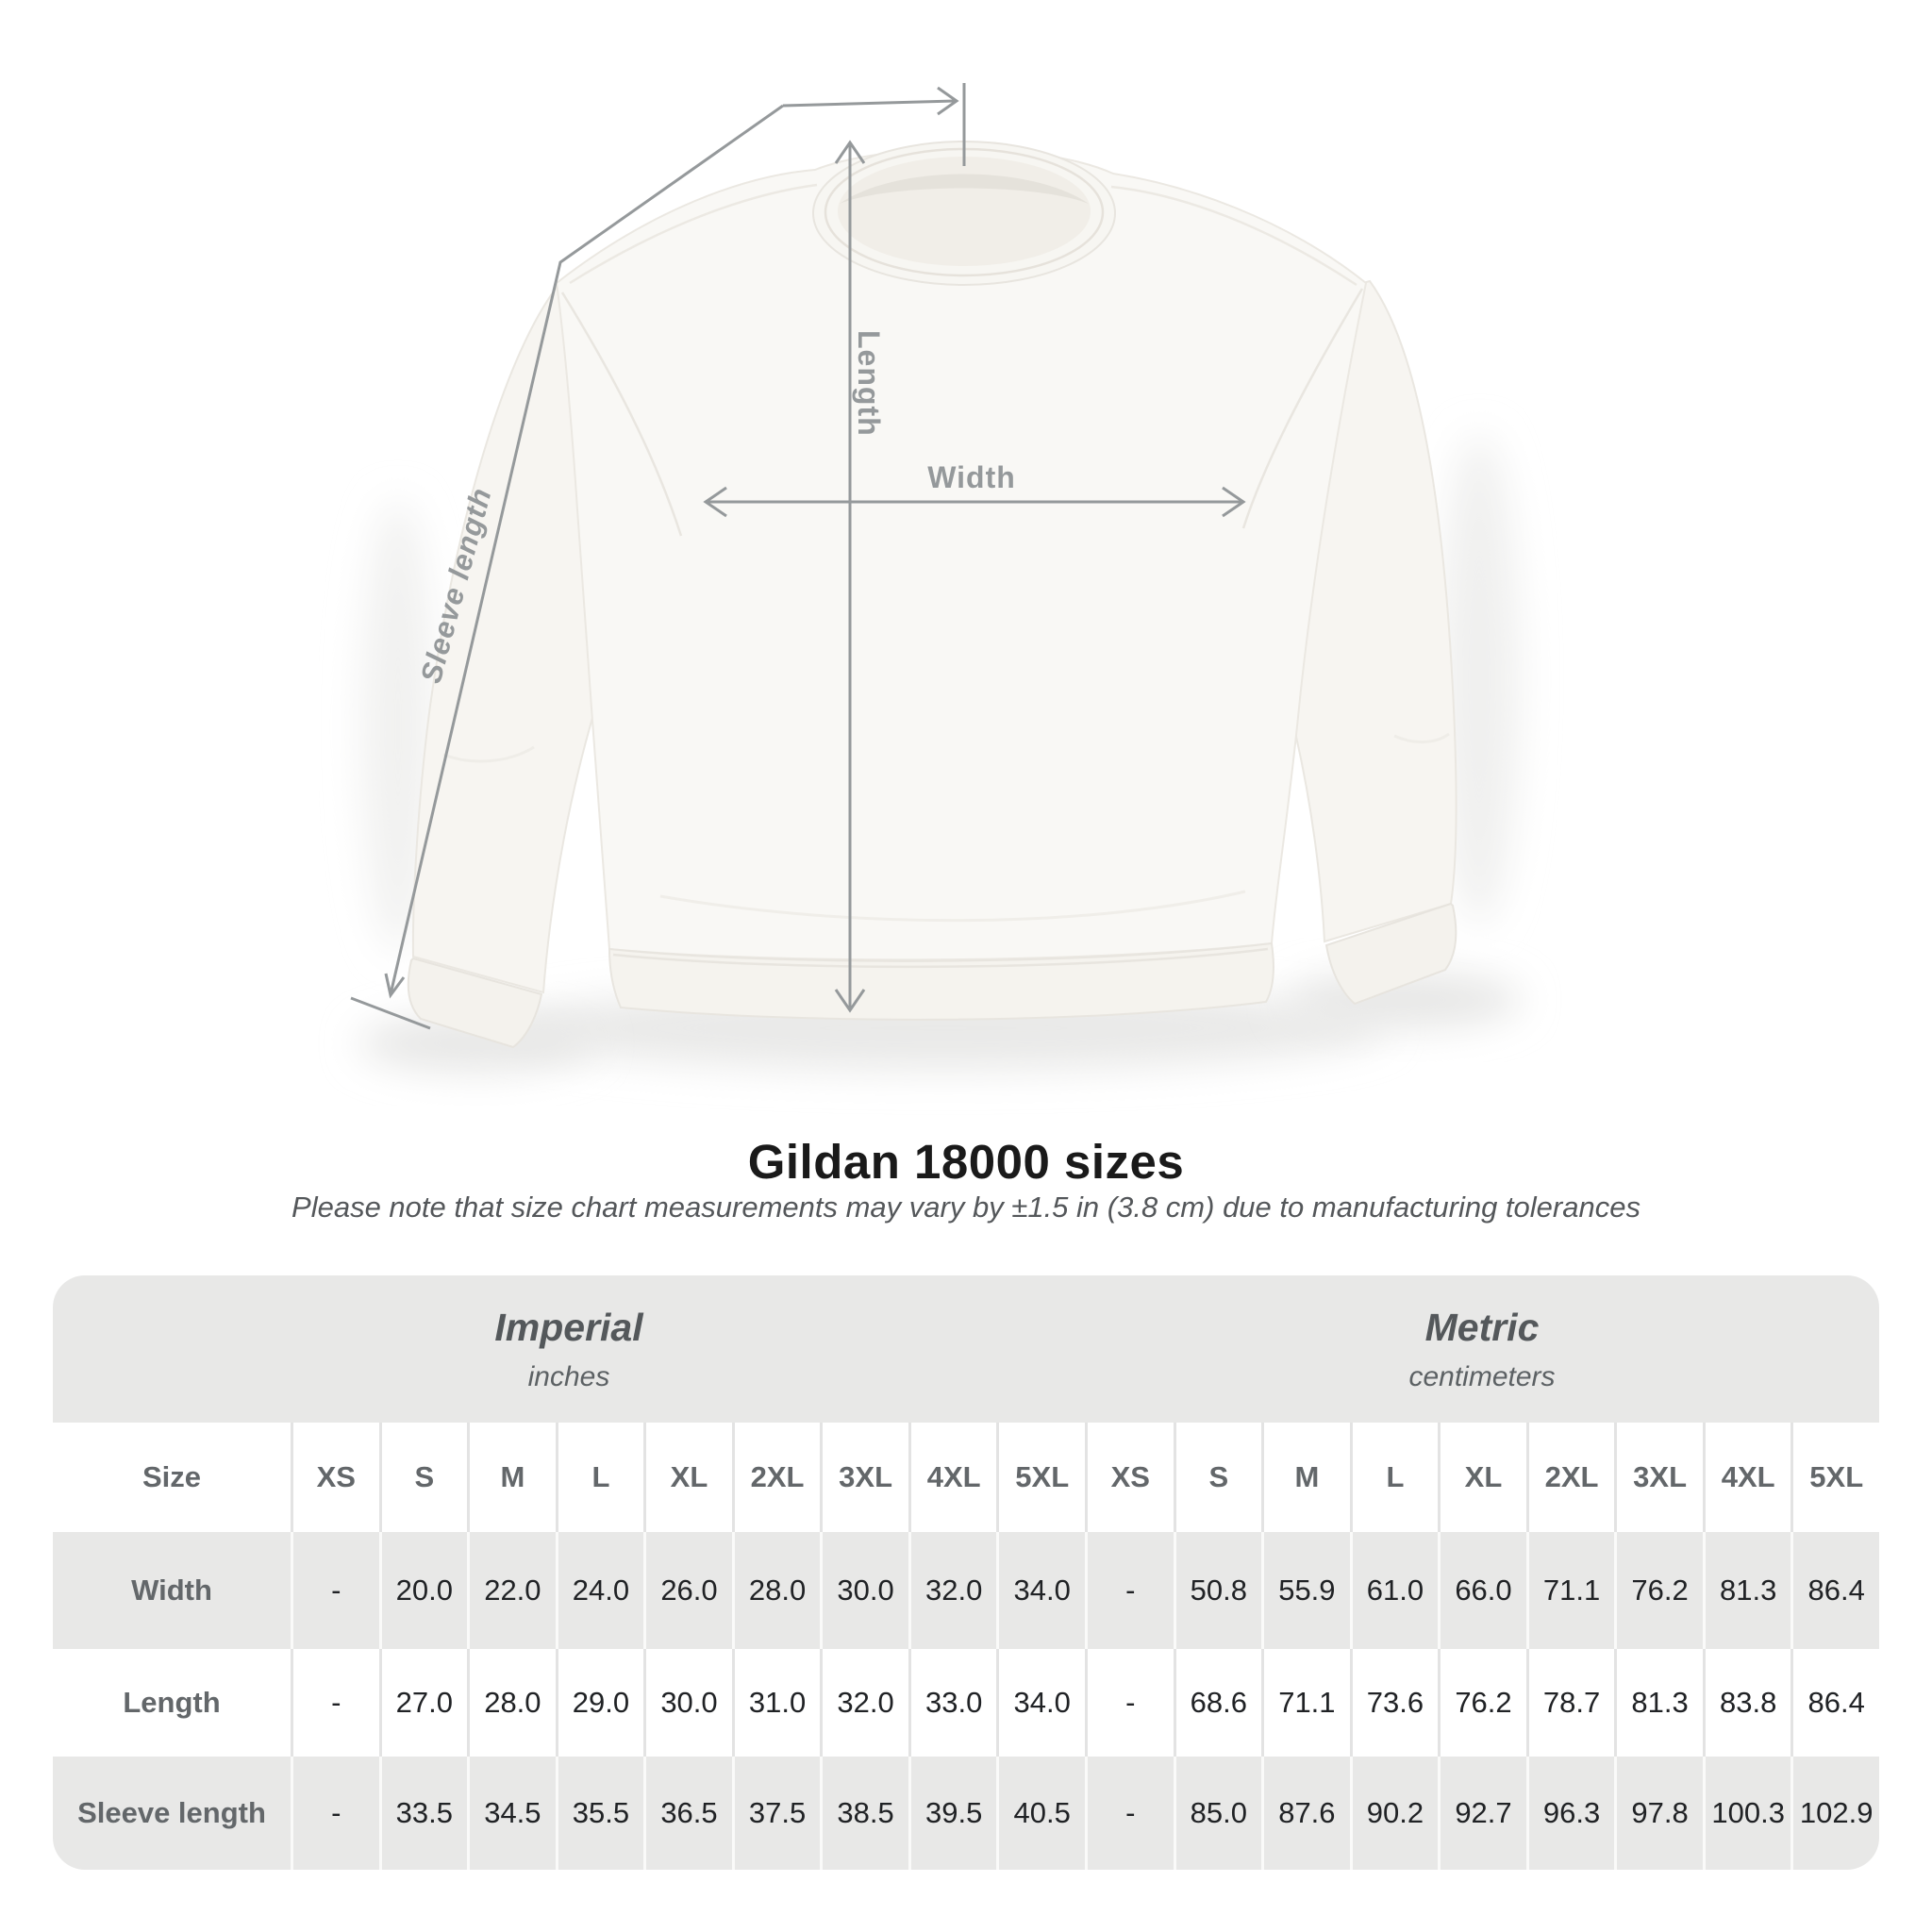 The height and width of the screenshot is (1932, 1932). I want to click on table-cell: 50.8, so click(1217, 1591).